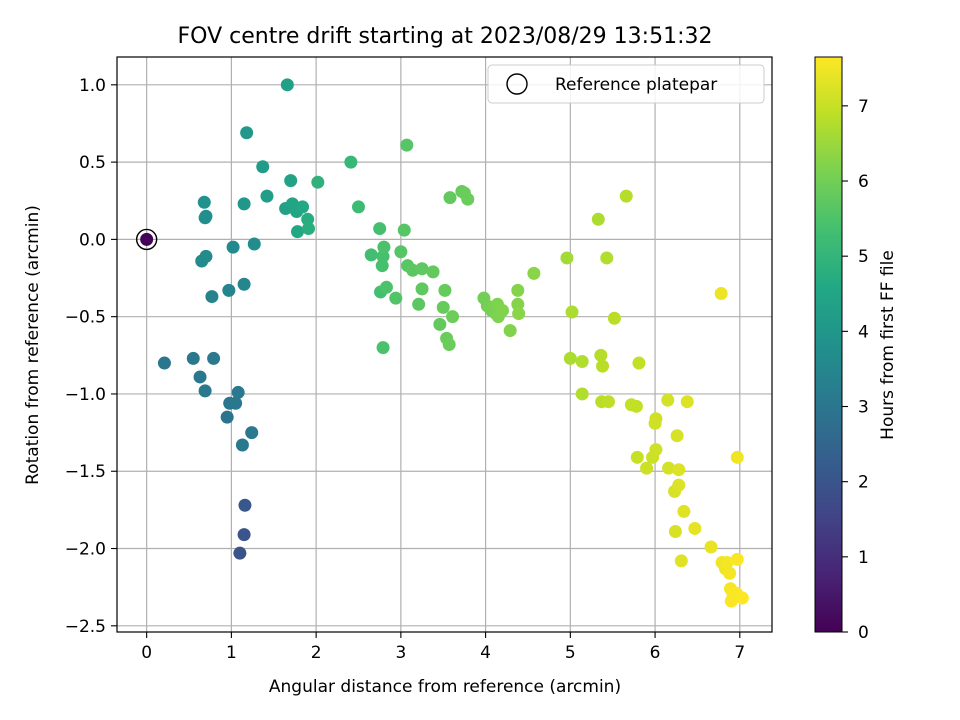 This screenshot has width=960, height=720. Describe the element at coordinates (863, 408) in the screenshot. I see `colorbar-tick-label: 3` at that location.